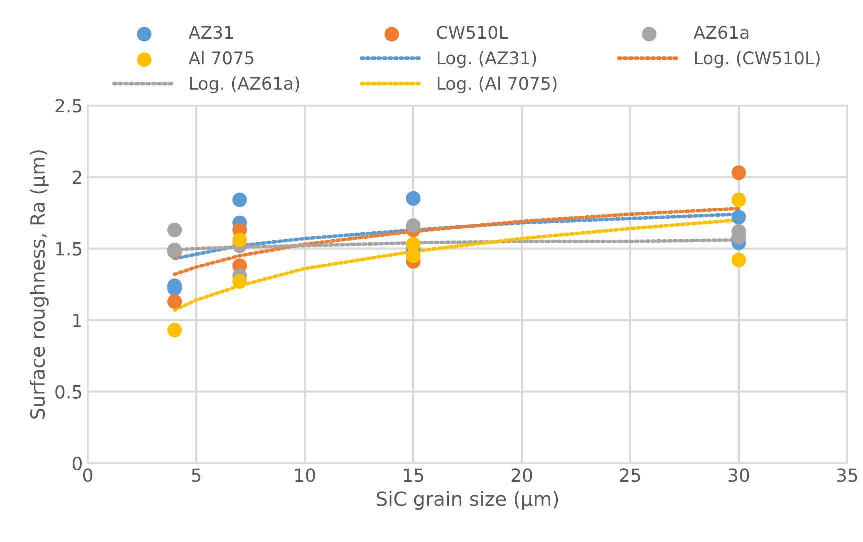  What do you see at coordinates (221, 58) in the screenshot?
I see `legend-label: Al 7075` at bounding box center [221, 58].